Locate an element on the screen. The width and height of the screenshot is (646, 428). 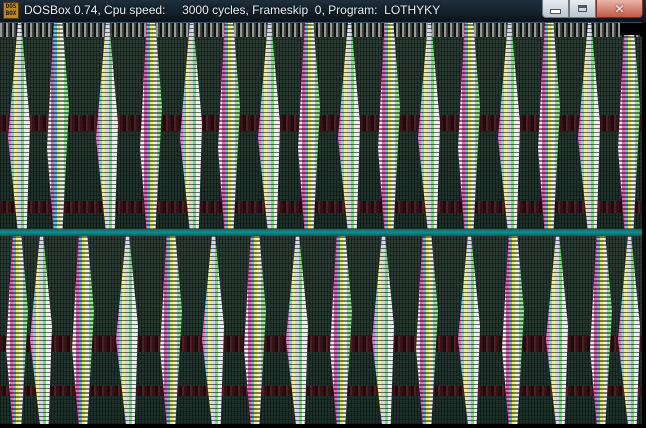
maximize-icon is located at coordinates (582, 8).